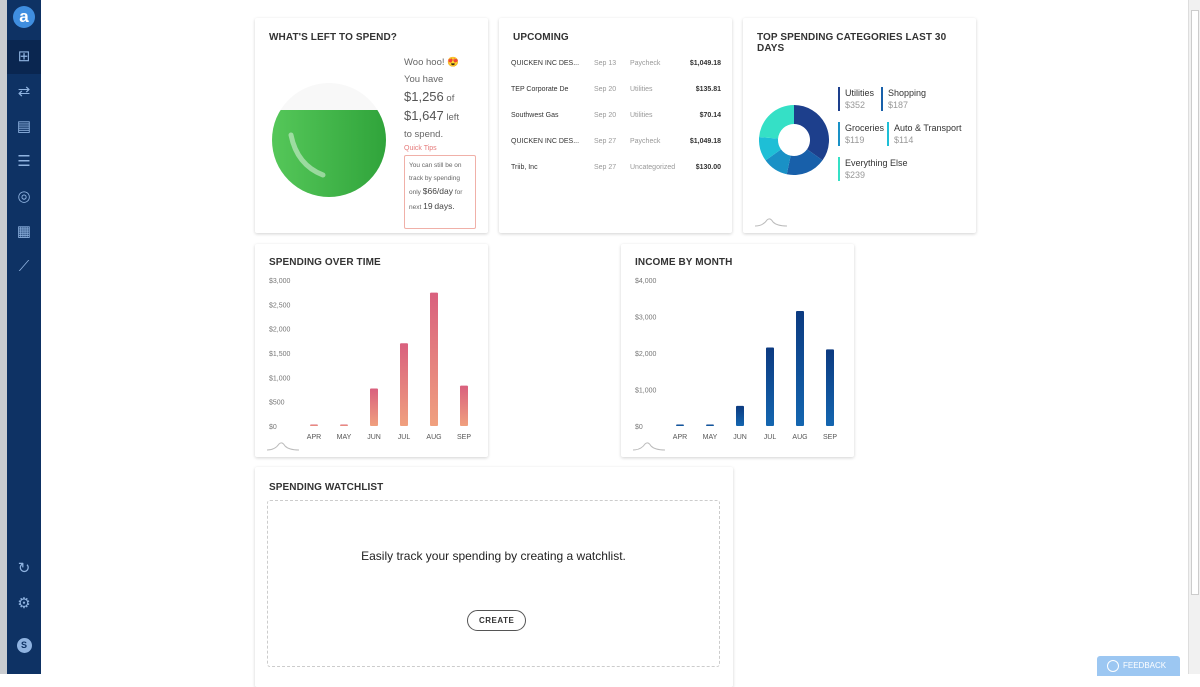  Describe the element at coordinates (710, 437) in the screenshot. I see `x-tick-label: MAY` at that location.